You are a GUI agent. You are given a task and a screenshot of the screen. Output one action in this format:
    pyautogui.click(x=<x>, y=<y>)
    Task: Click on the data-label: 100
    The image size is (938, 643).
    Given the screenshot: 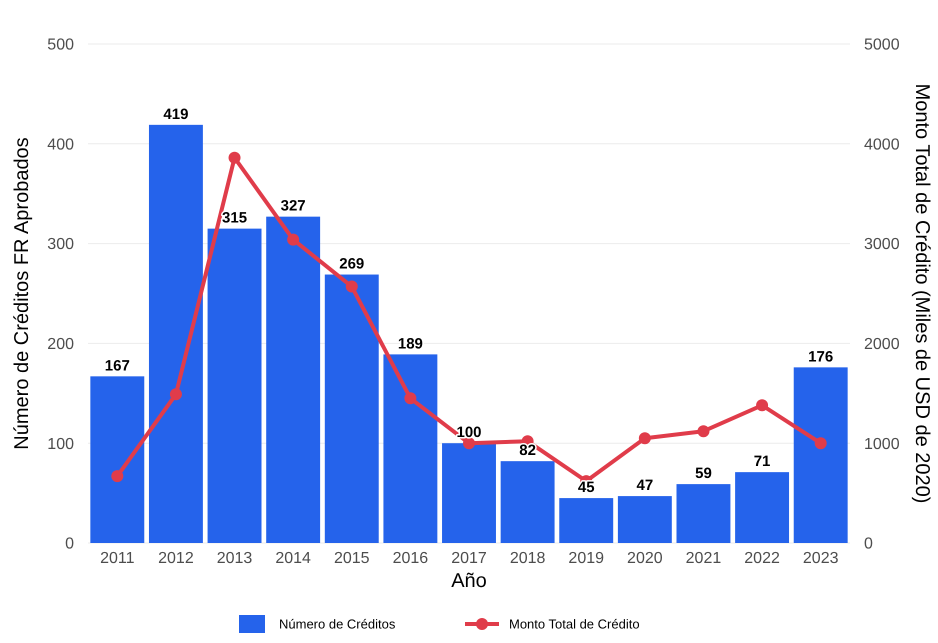 What is the action you would take?
    pyautogui.click(x=469, y=433)
    